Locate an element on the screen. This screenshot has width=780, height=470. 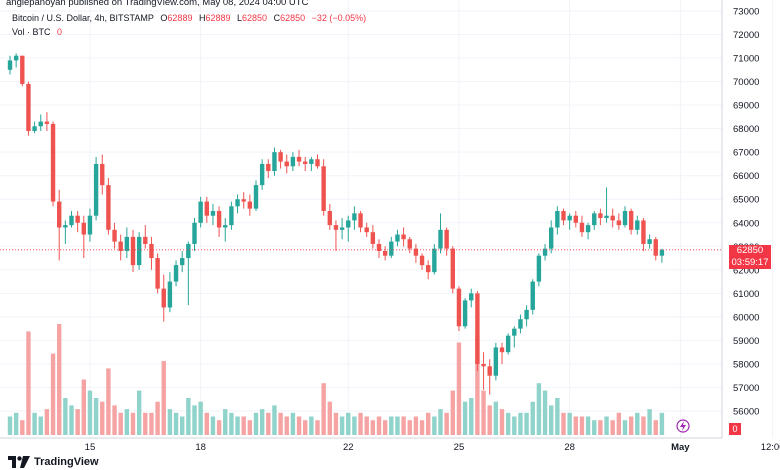
y-tick-label: 65000 is located at coordinates (746, 200).